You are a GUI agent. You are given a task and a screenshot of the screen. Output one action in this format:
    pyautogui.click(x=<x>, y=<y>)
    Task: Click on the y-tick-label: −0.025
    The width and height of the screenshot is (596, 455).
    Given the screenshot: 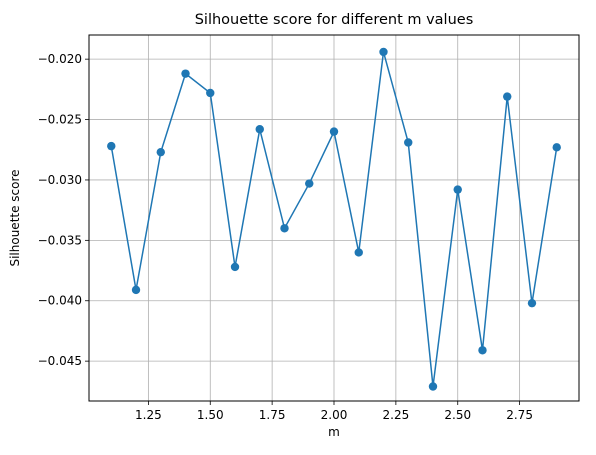 What is the action you would take?
    pyautogui.click(x=60, y=120)
    